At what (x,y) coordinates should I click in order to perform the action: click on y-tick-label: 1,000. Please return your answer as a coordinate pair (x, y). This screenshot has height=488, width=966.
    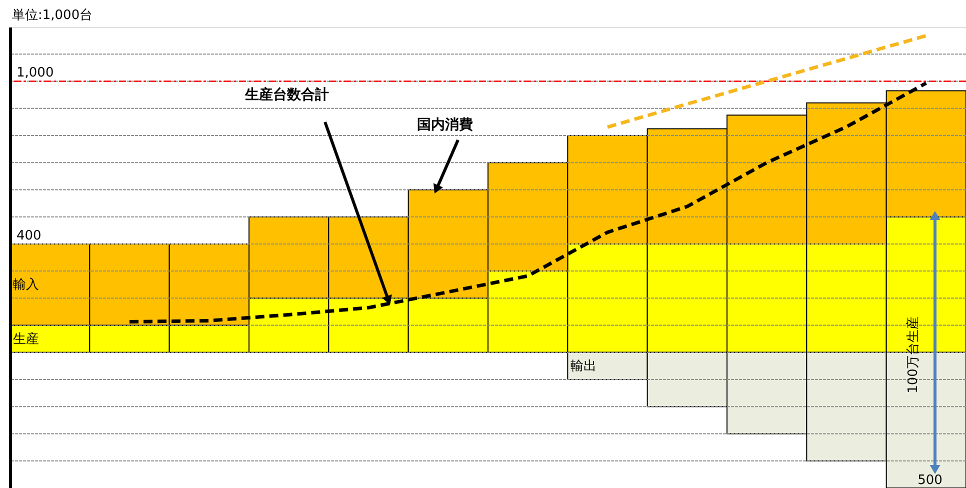
    Looking at the image, I should click on (35, 73).